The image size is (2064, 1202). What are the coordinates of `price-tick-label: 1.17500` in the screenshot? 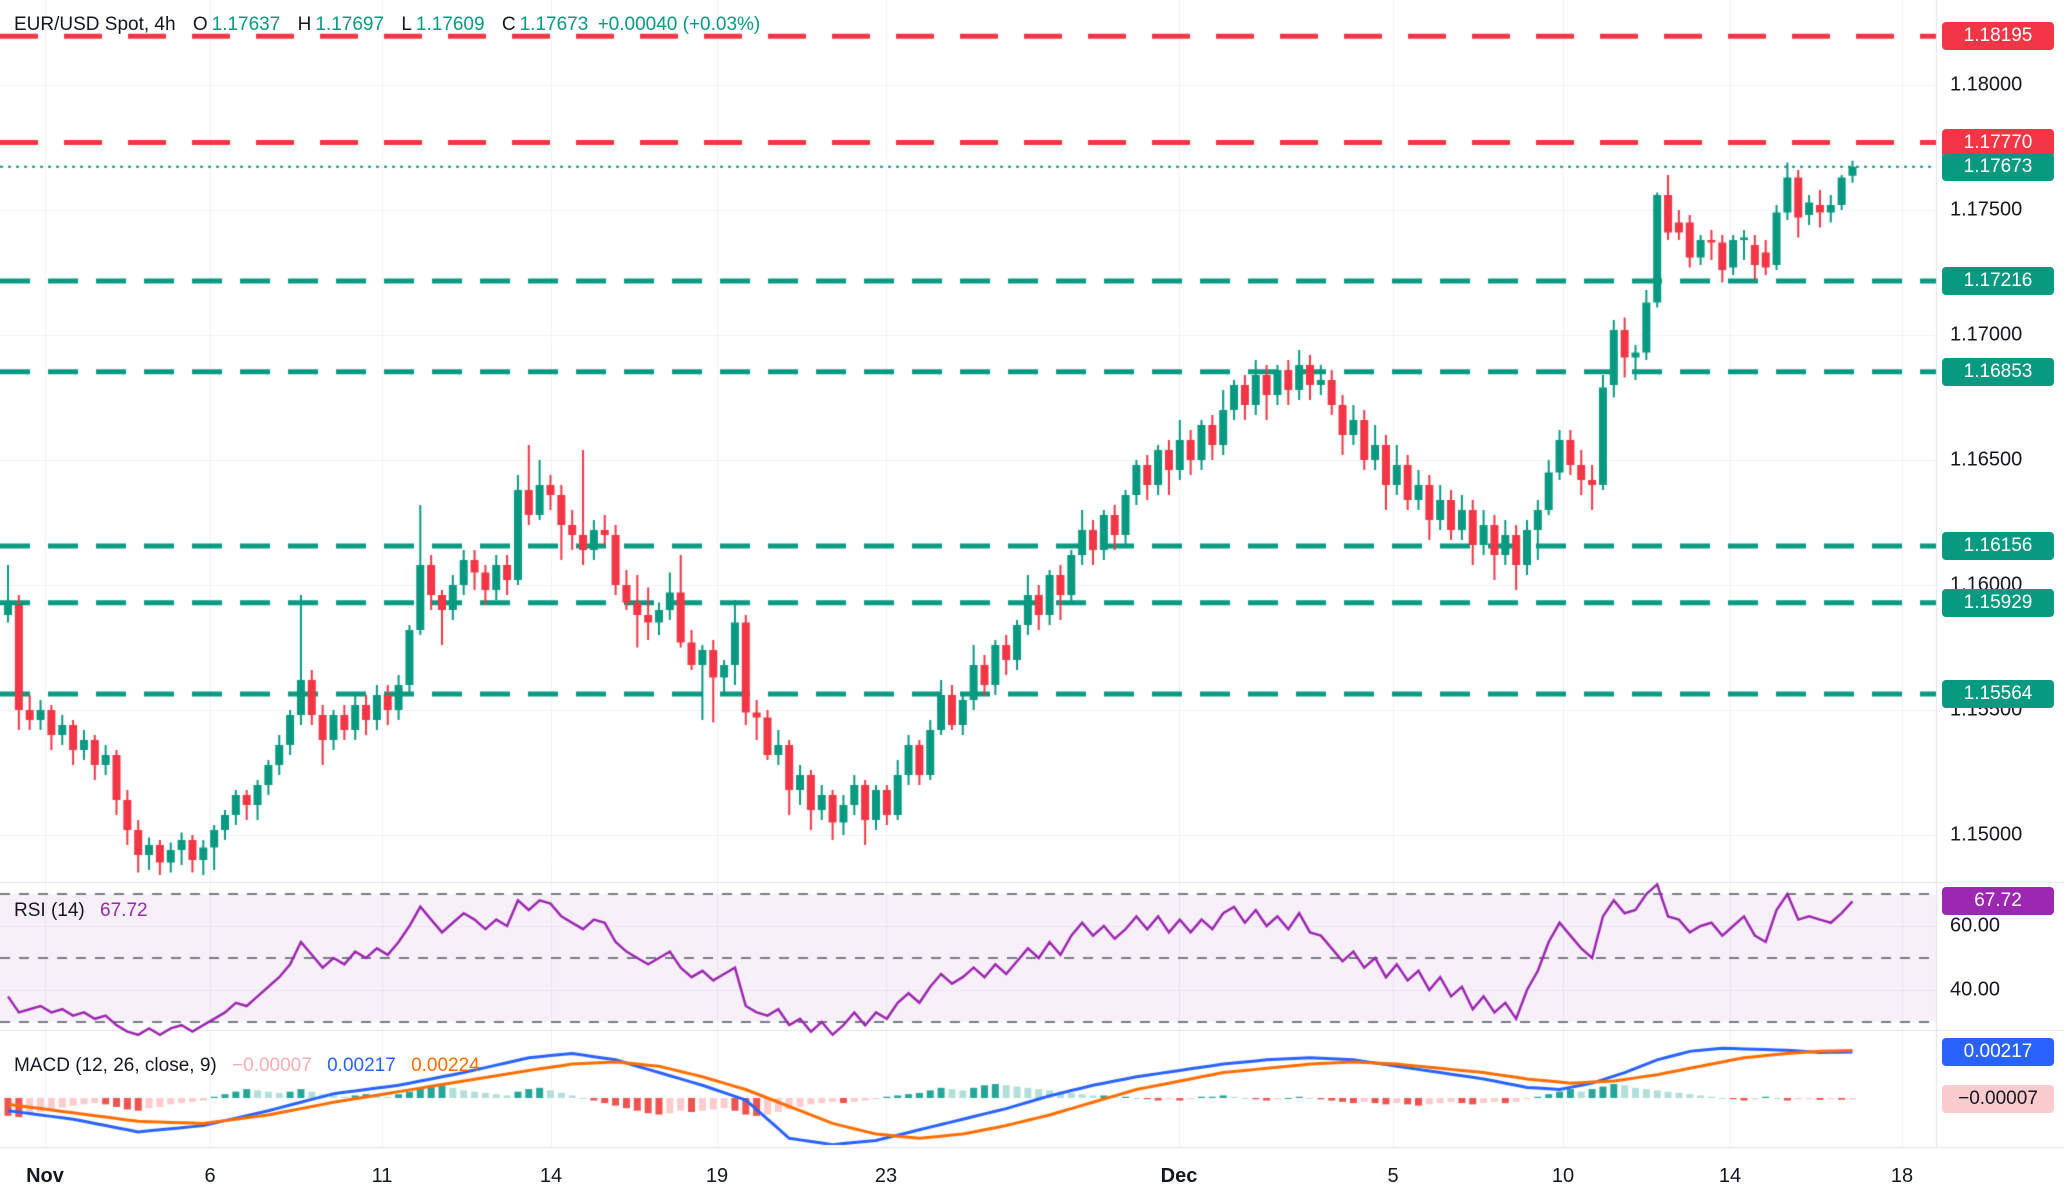 It's located at (1986, 209).